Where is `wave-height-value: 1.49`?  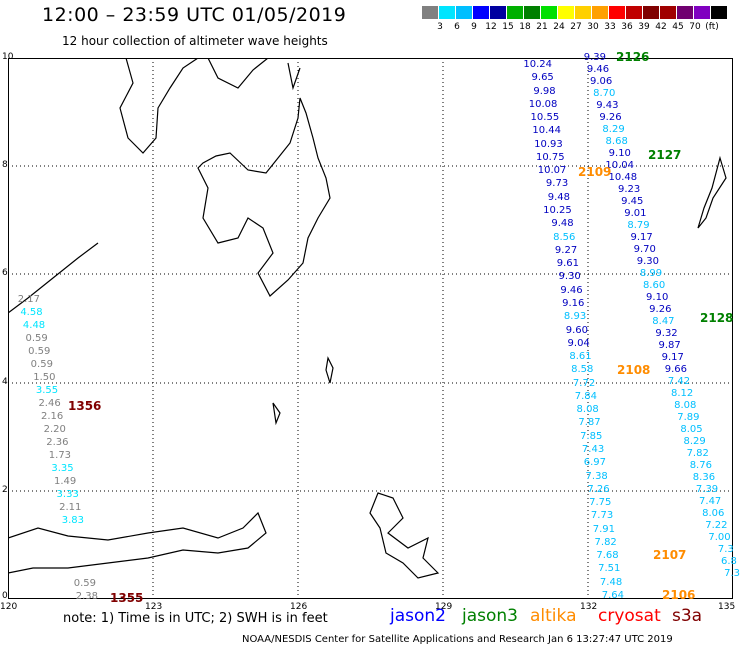
wave-height-value: 1.49 is located at coordinates (65, 481).